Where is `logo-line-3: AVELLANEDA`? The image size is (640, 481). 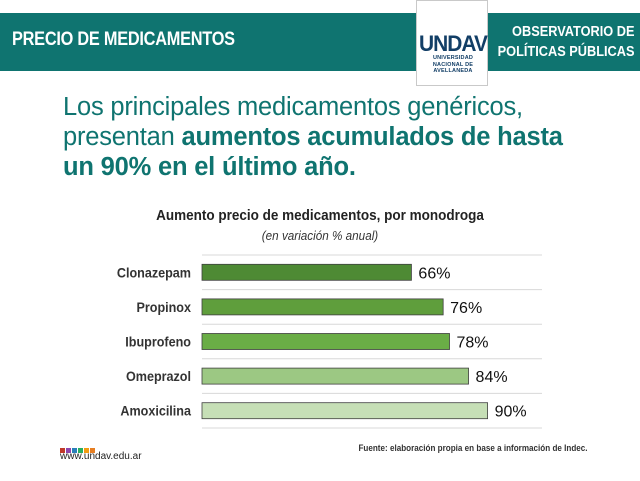 logo-line-3: AVELLANEDA is located at coordinates (453, 71).